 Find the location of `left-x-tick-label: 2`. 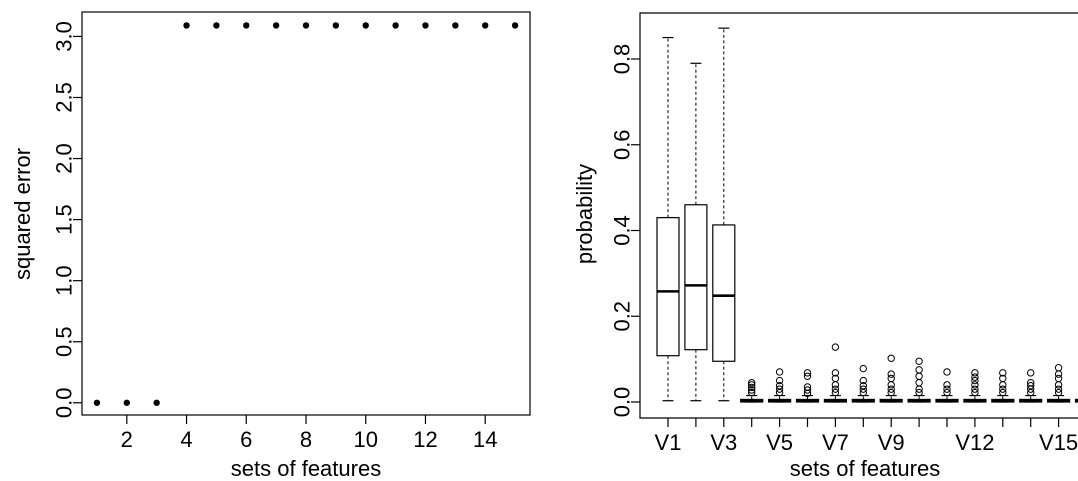

left-x-tick-label: 2 is located at coordinates (127, 439).